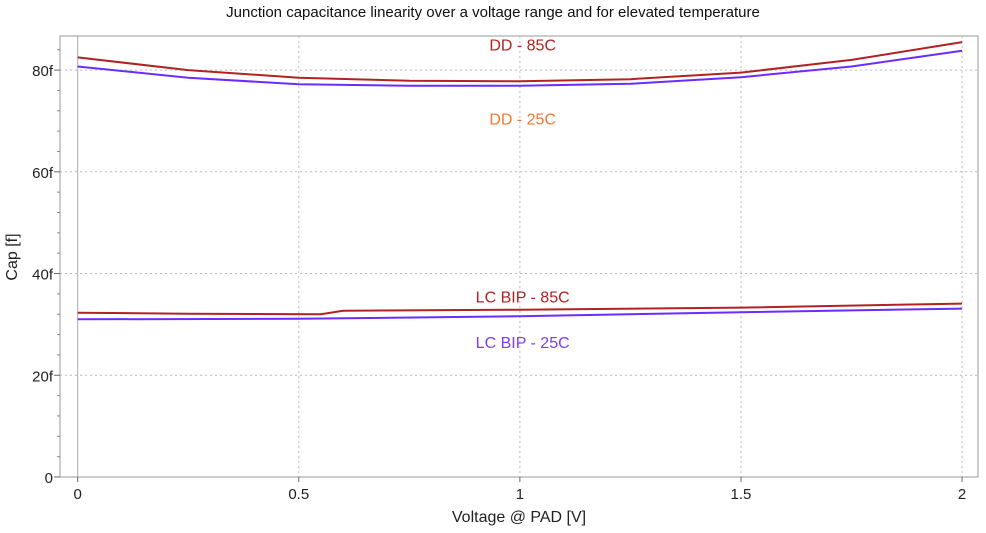 Image resolution: width=986 pixels, height=533 pixels. I want to click on x-axis-label: Voltage @ PAD [V], so click(519, 517).